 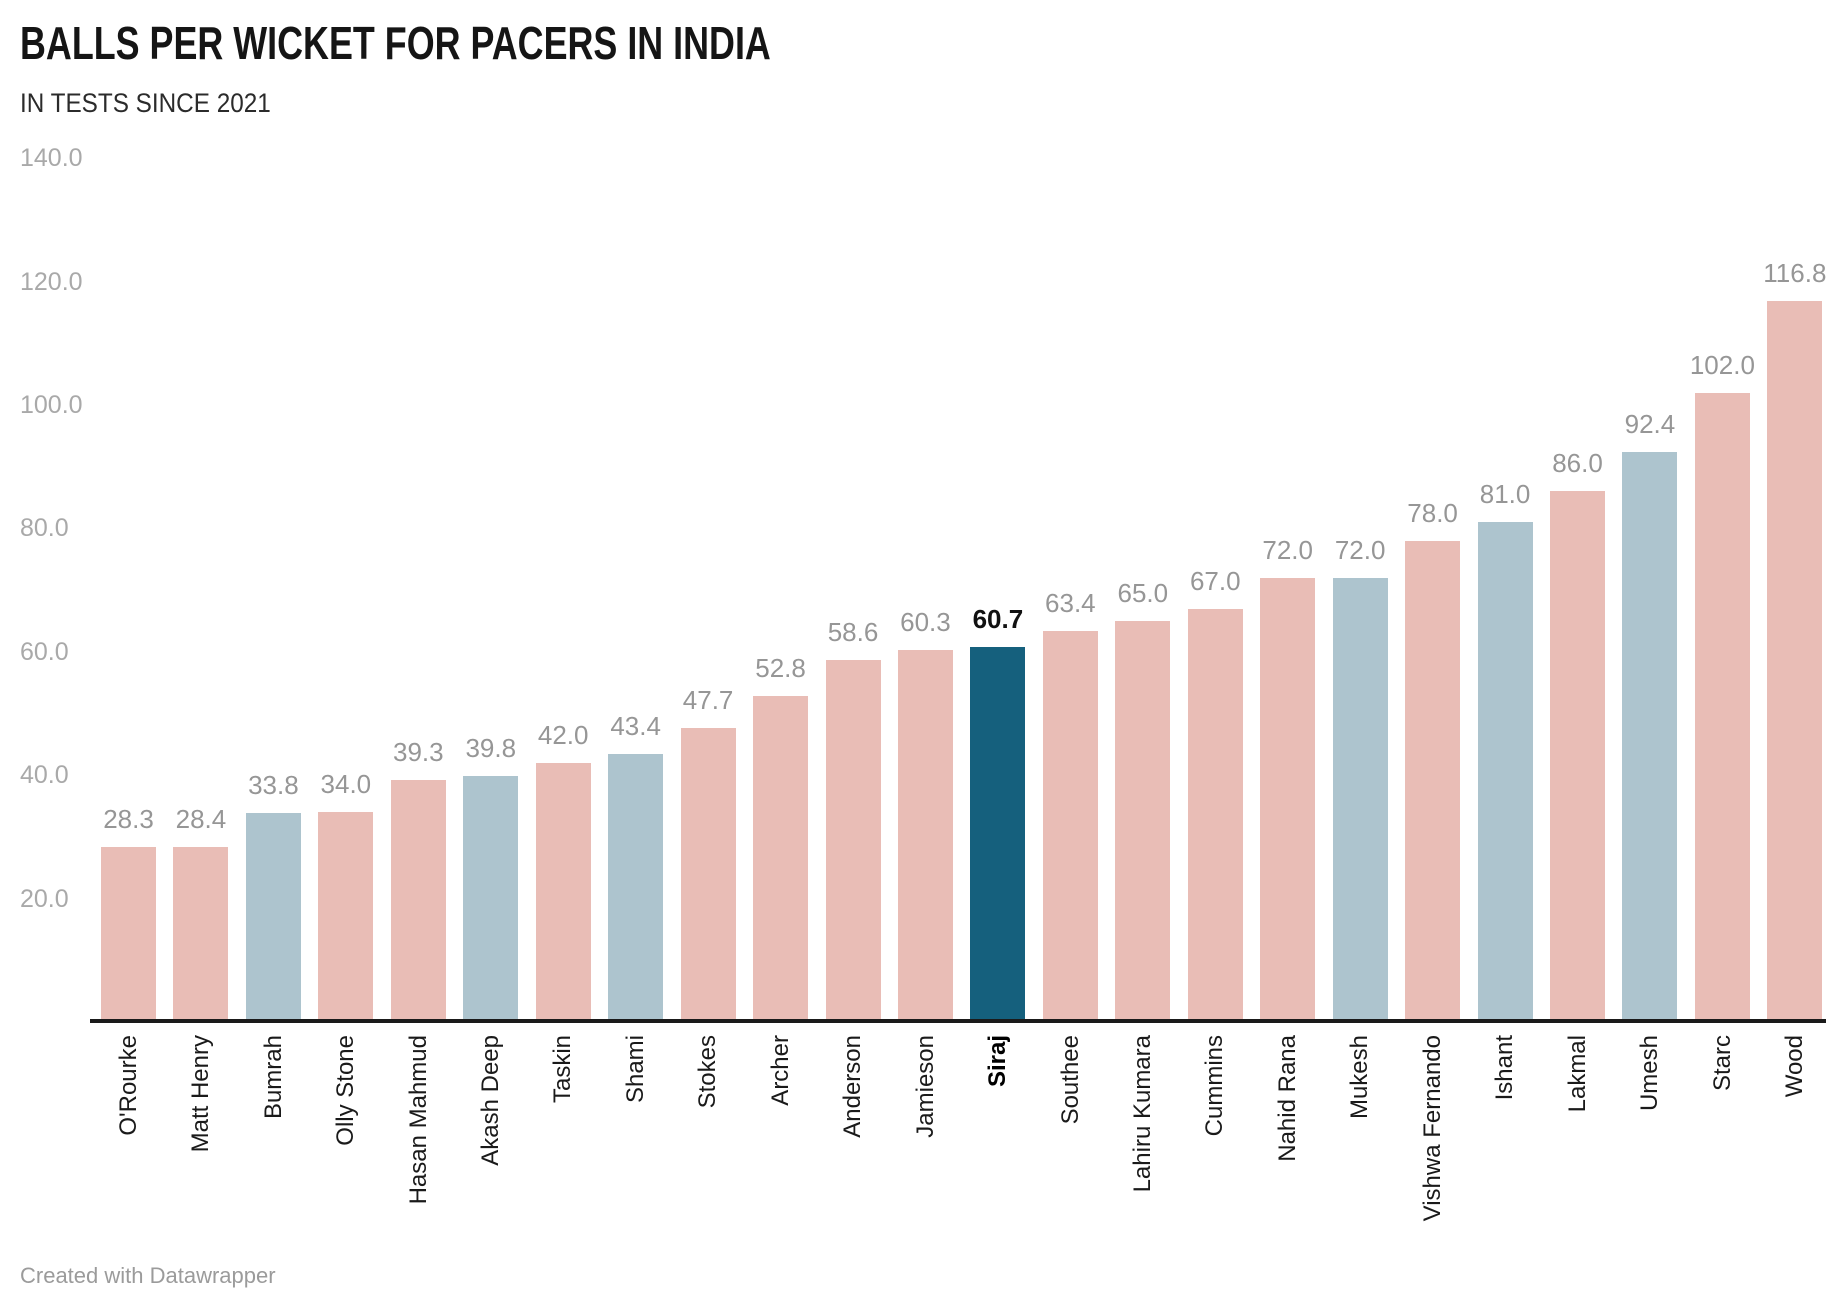 I want to click on x-label-slot-umesh: Umesh, so click(x=1649, y=1073).